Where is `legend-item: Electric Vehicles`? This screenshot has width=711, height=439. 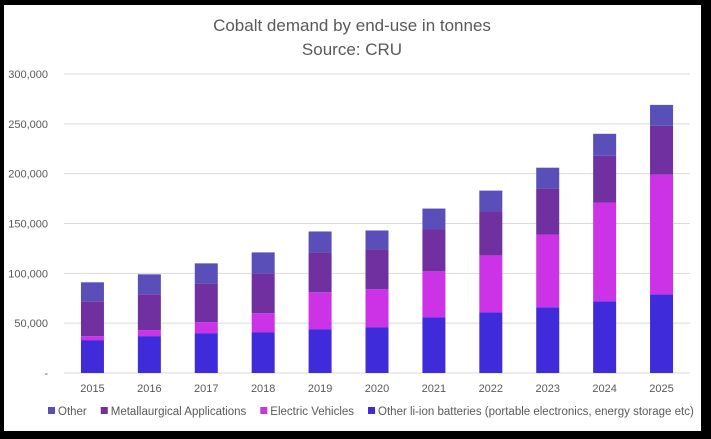 legend-item: Electric Vehicles is located at coordinates (307, 412).